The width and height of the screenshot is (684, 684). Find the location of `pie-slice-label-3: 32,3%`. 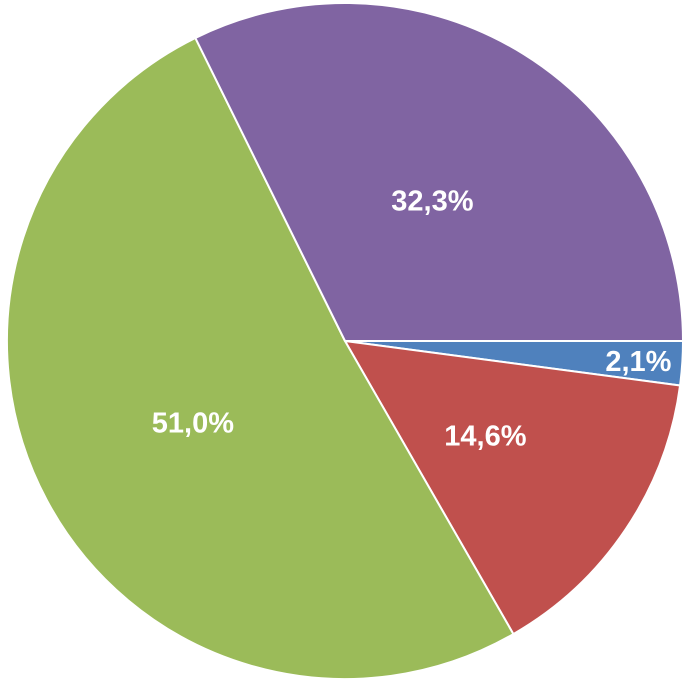

pie-slice-label-3: 32,3% is located at coordinates (432, 202).